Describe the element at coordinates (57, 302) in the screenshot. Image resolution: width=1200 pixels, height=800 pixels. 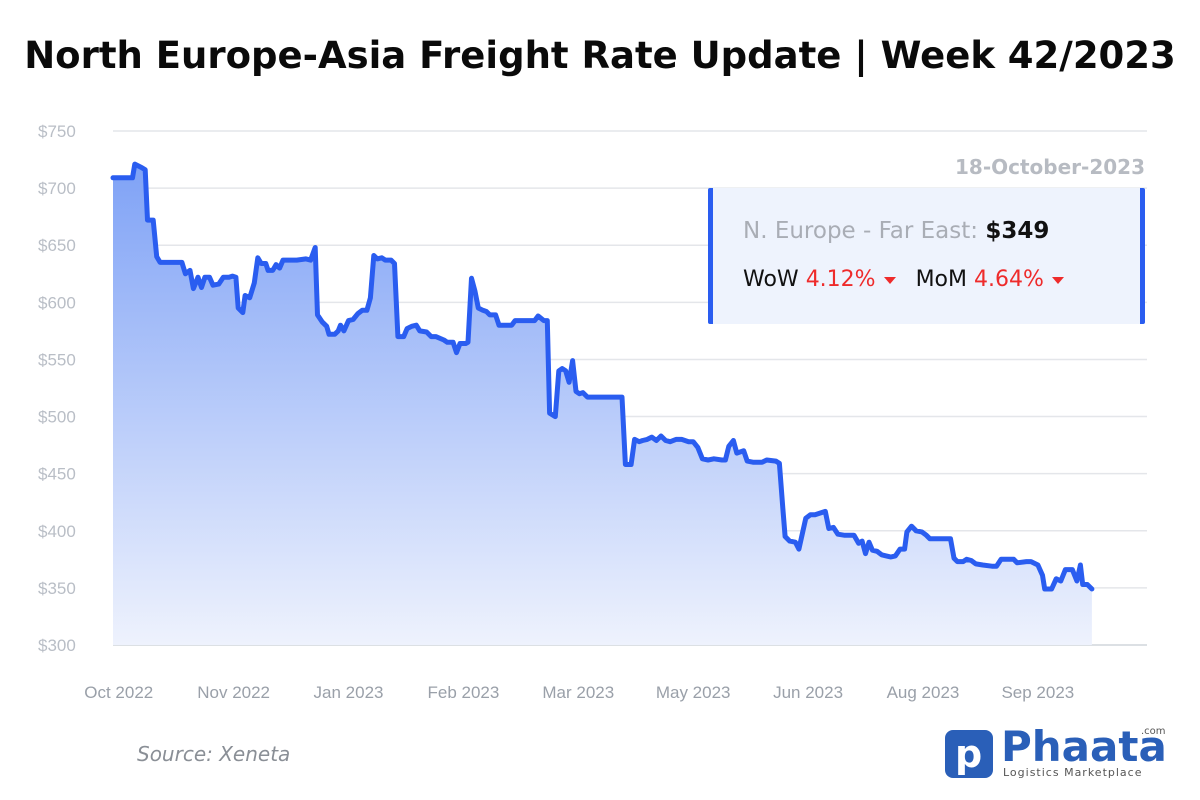
I see `y-tick-label: $600` at that location.